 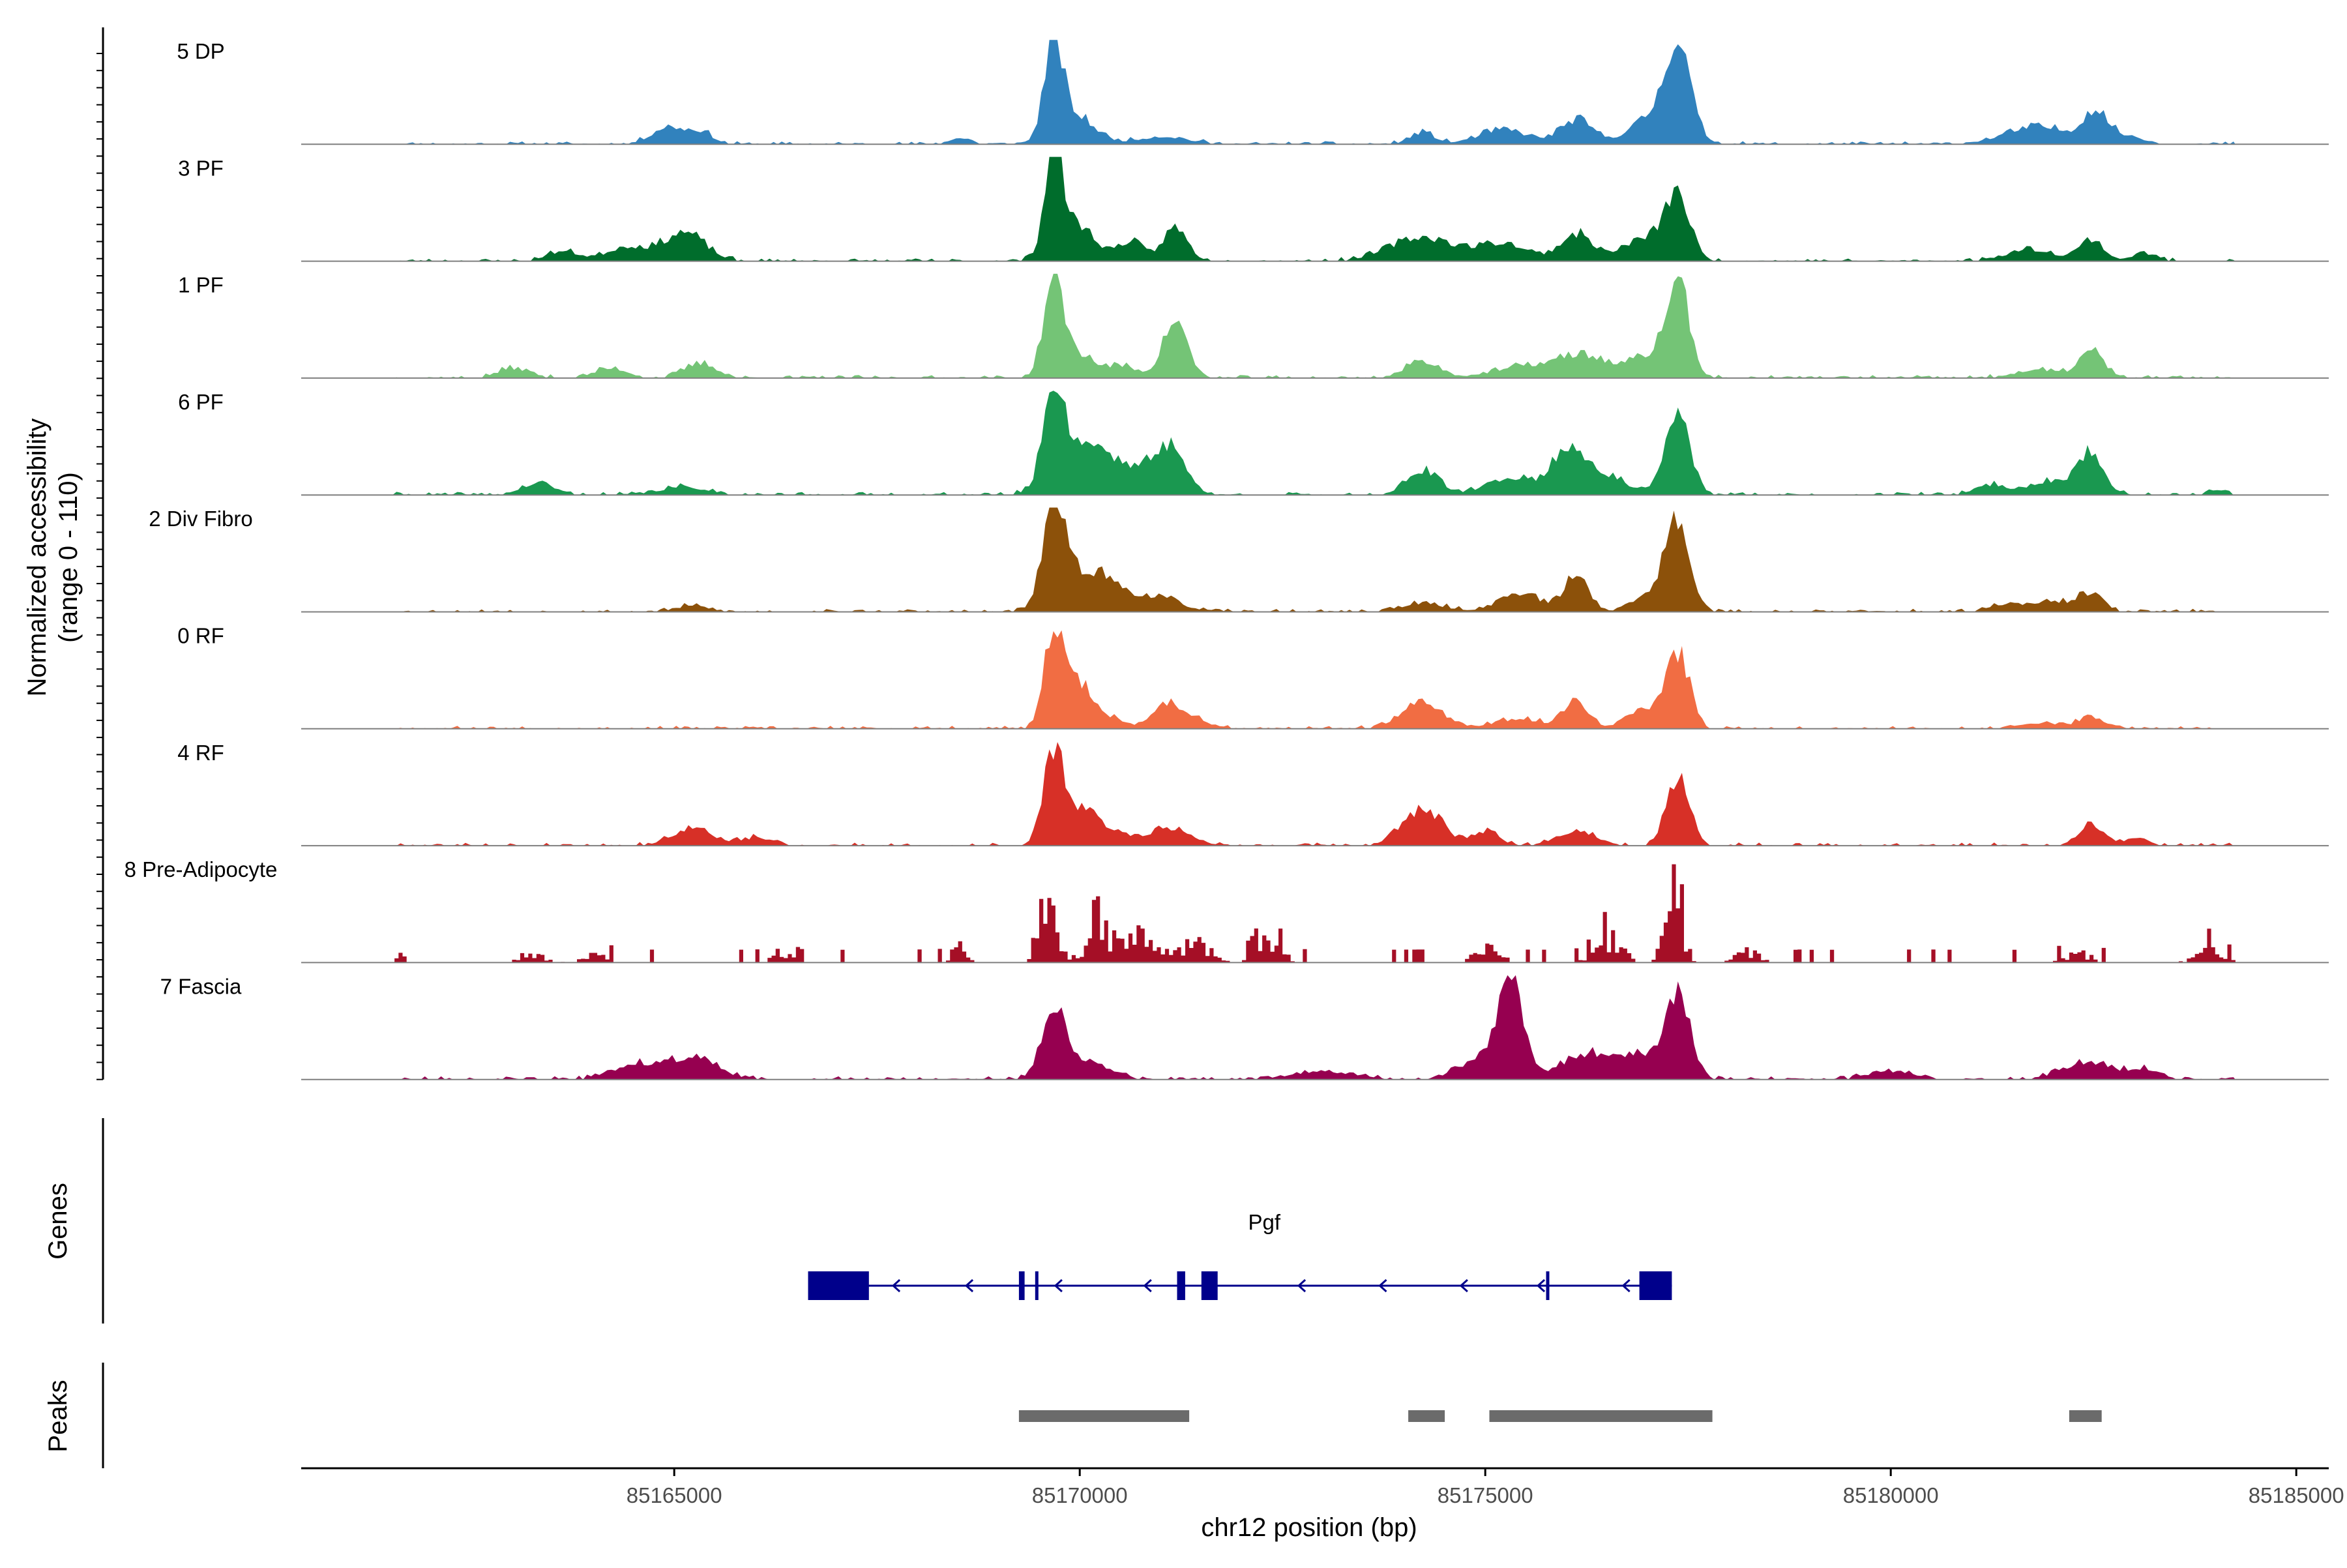 I want to click on track-7-fascia: 7 Fascia, so click(x=1244, y=1027).